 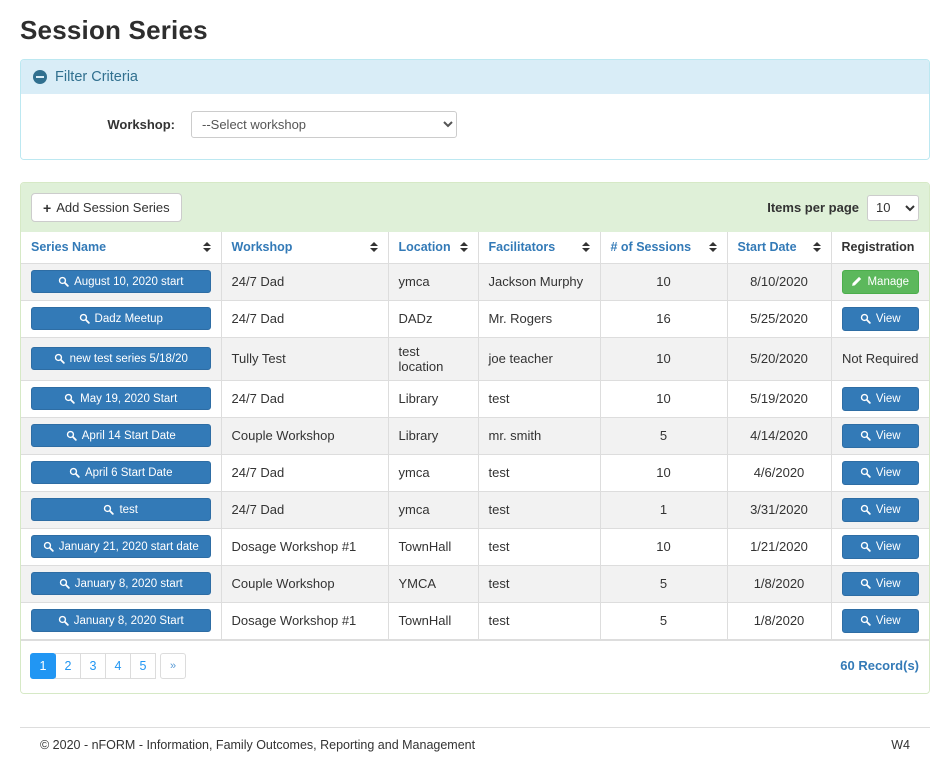 I want to click on series-name-button: January 8, 2020 Start, so click(x=121, y=620).